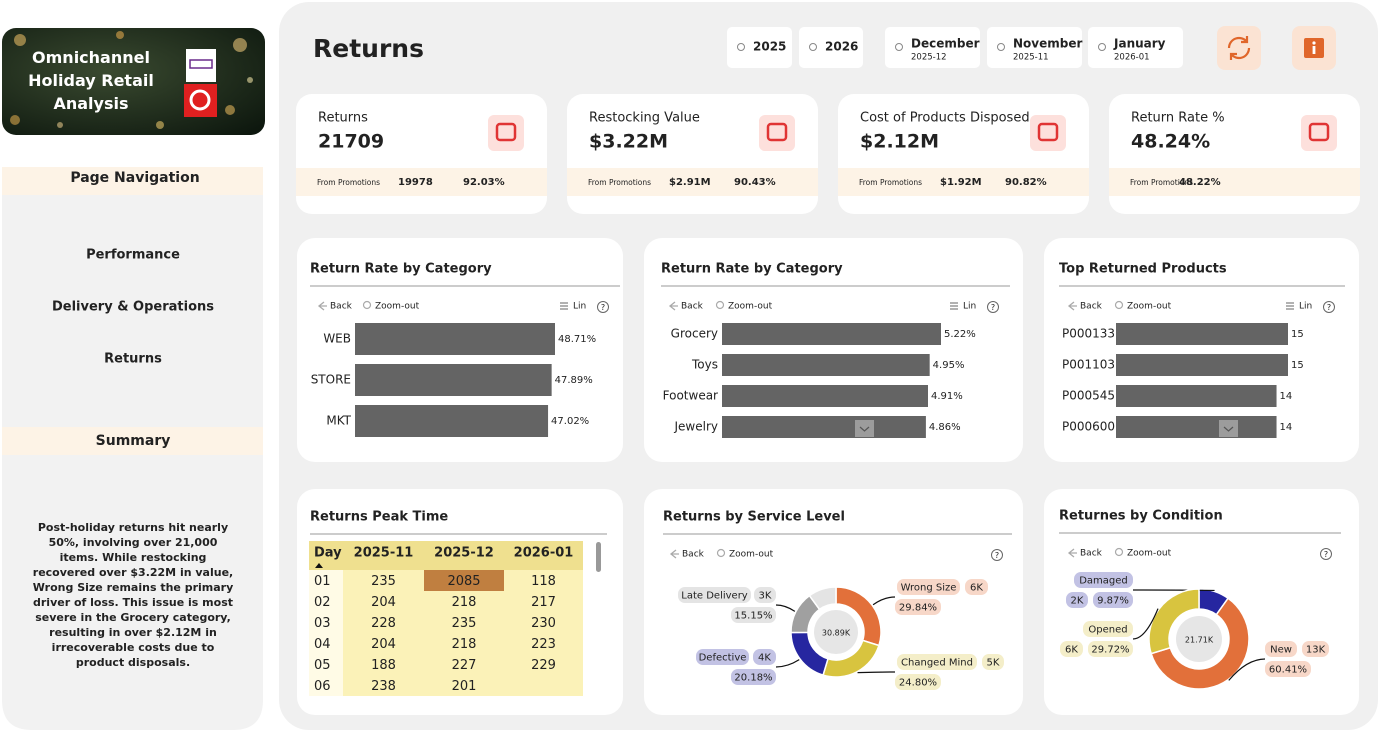 The image size is (1380, 732). What do you see at coordinates (543, 644) in the screenshot?
I see `table-cell-text: 223` at bounding box center [543, 644].